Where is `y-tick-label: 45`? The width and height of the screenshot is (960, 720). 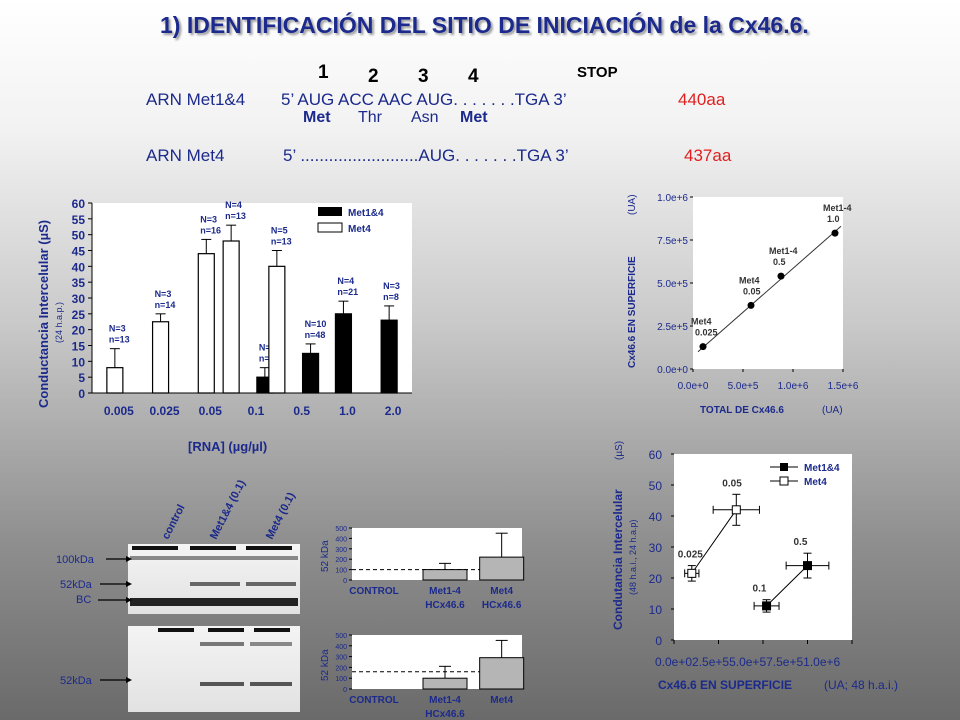
y-tick-label: 45 is located at coordinates (79, 252).